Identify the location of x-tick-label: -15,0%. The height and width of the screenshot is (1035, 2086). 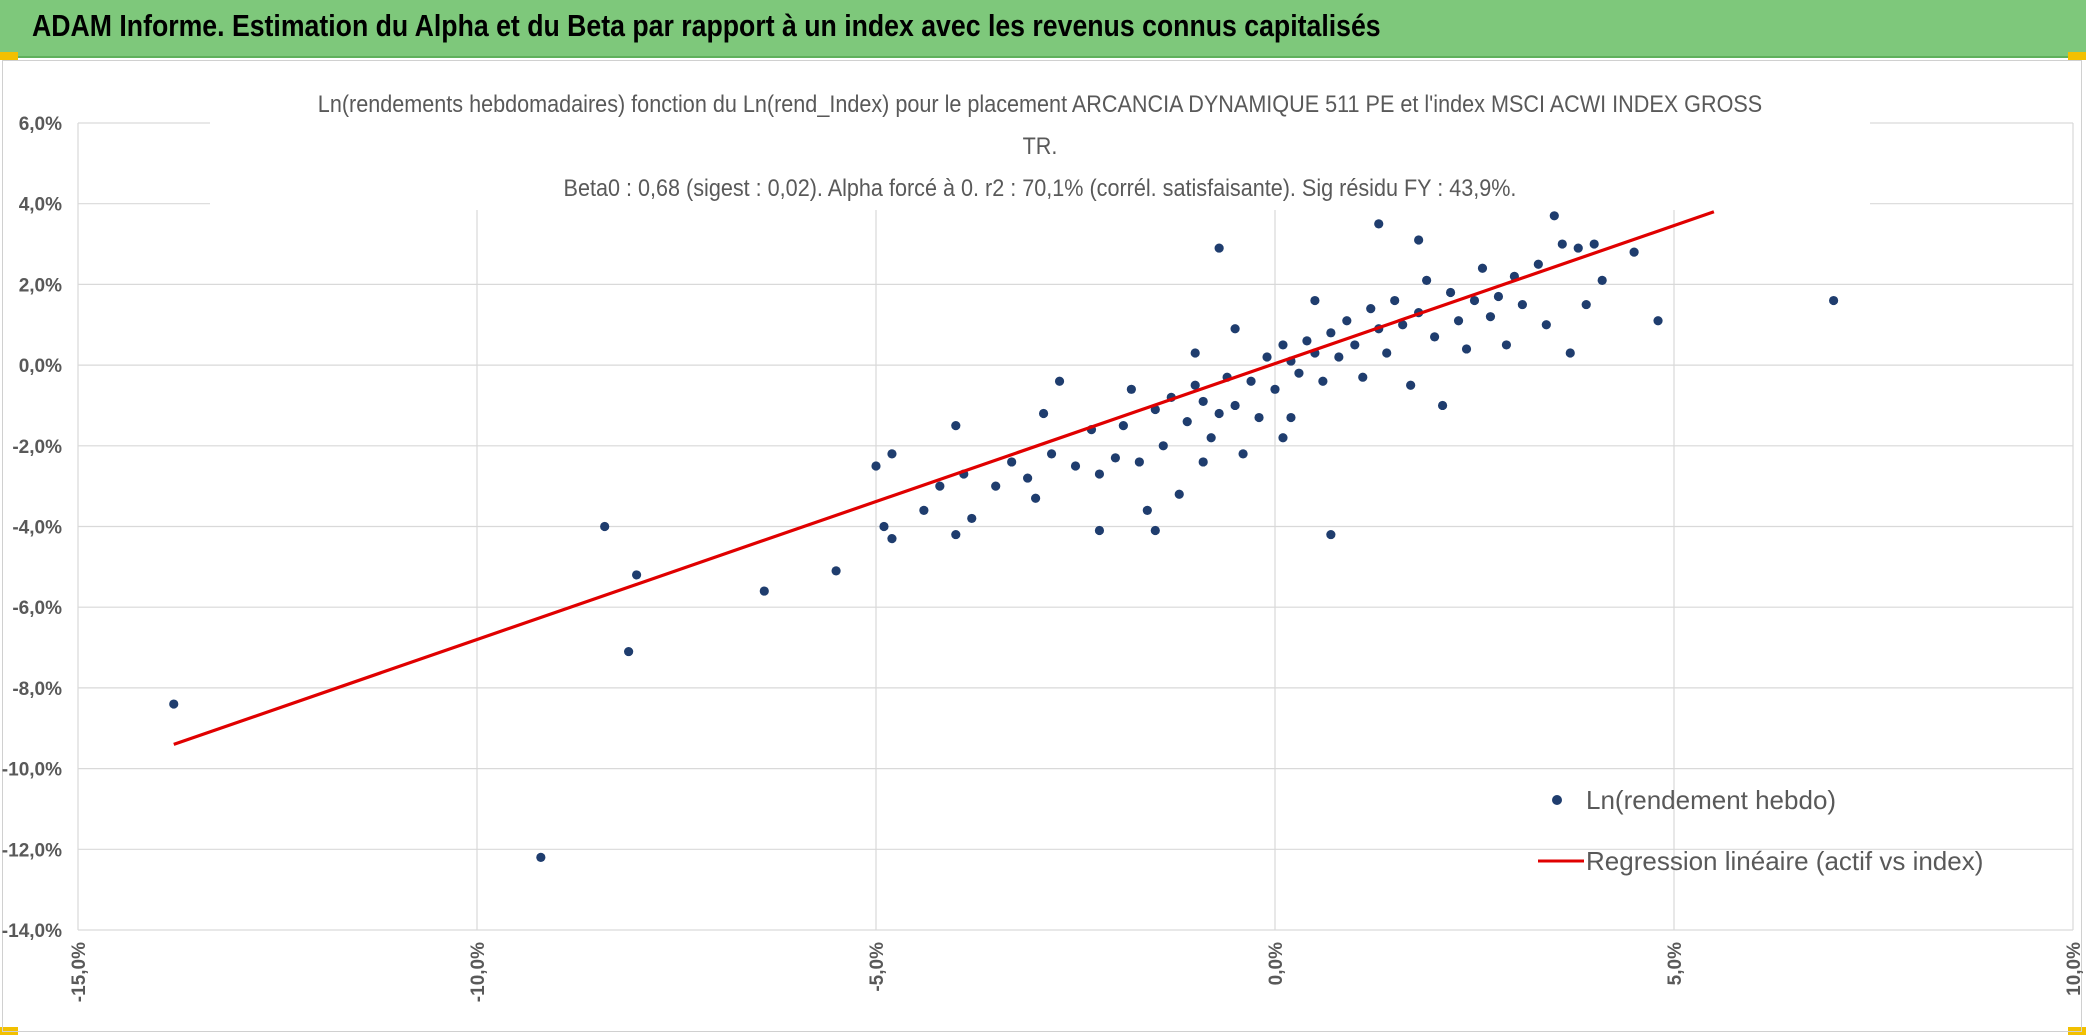
(79, 972).